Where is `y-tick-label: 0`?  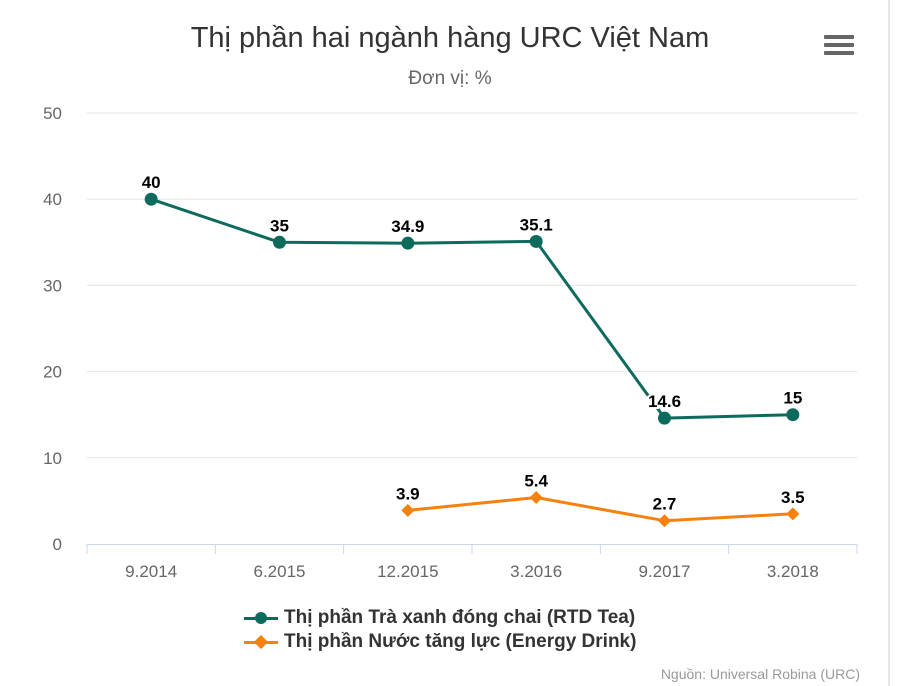 y-tick-label: 0 is located at coordinates (57, 544).